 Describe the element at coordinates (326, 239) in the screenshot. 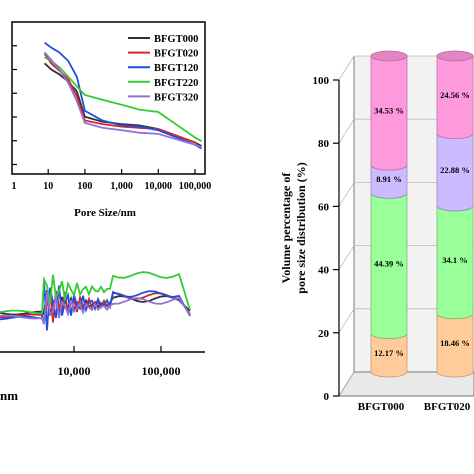

I see `y-ticks: 0 20 40 60 80 100` at that location.